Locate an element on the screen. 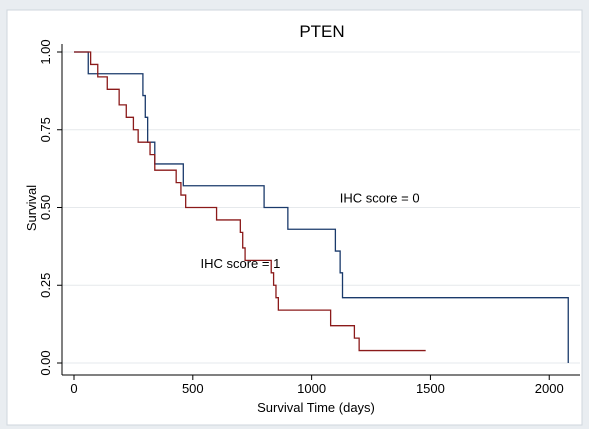 This screenshot has height=429, width=589. y-tick-label: 1.00 is located at coordinates (45, 51).